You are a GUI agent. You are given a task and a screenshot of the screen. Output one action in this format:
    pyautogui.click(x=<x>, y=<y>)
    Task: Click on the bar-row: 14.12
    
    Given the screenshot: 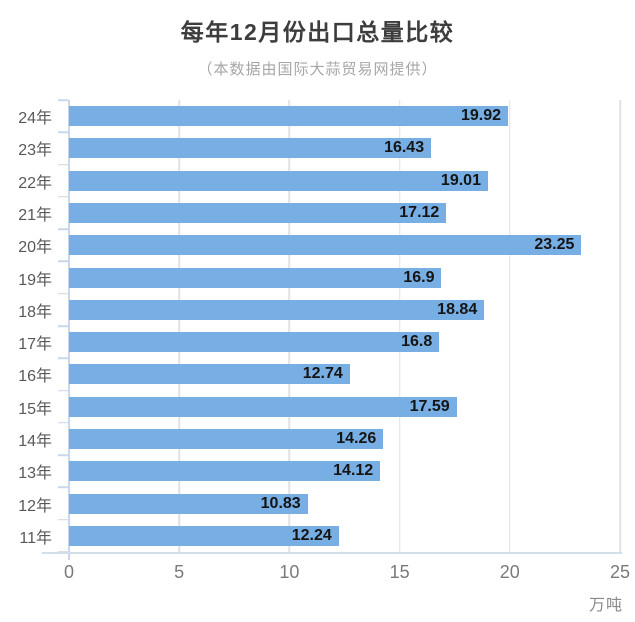 What is the action you would take?
    pyautogui.click(x=344, y=471)
    